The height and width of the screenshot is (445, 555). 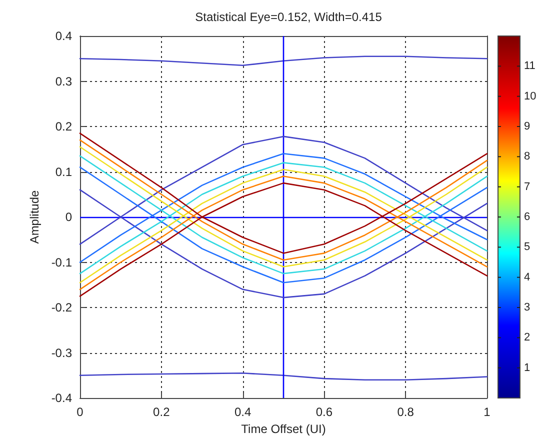 I want to click on y-tick-label: -0.3, so click(x=61, y=353).